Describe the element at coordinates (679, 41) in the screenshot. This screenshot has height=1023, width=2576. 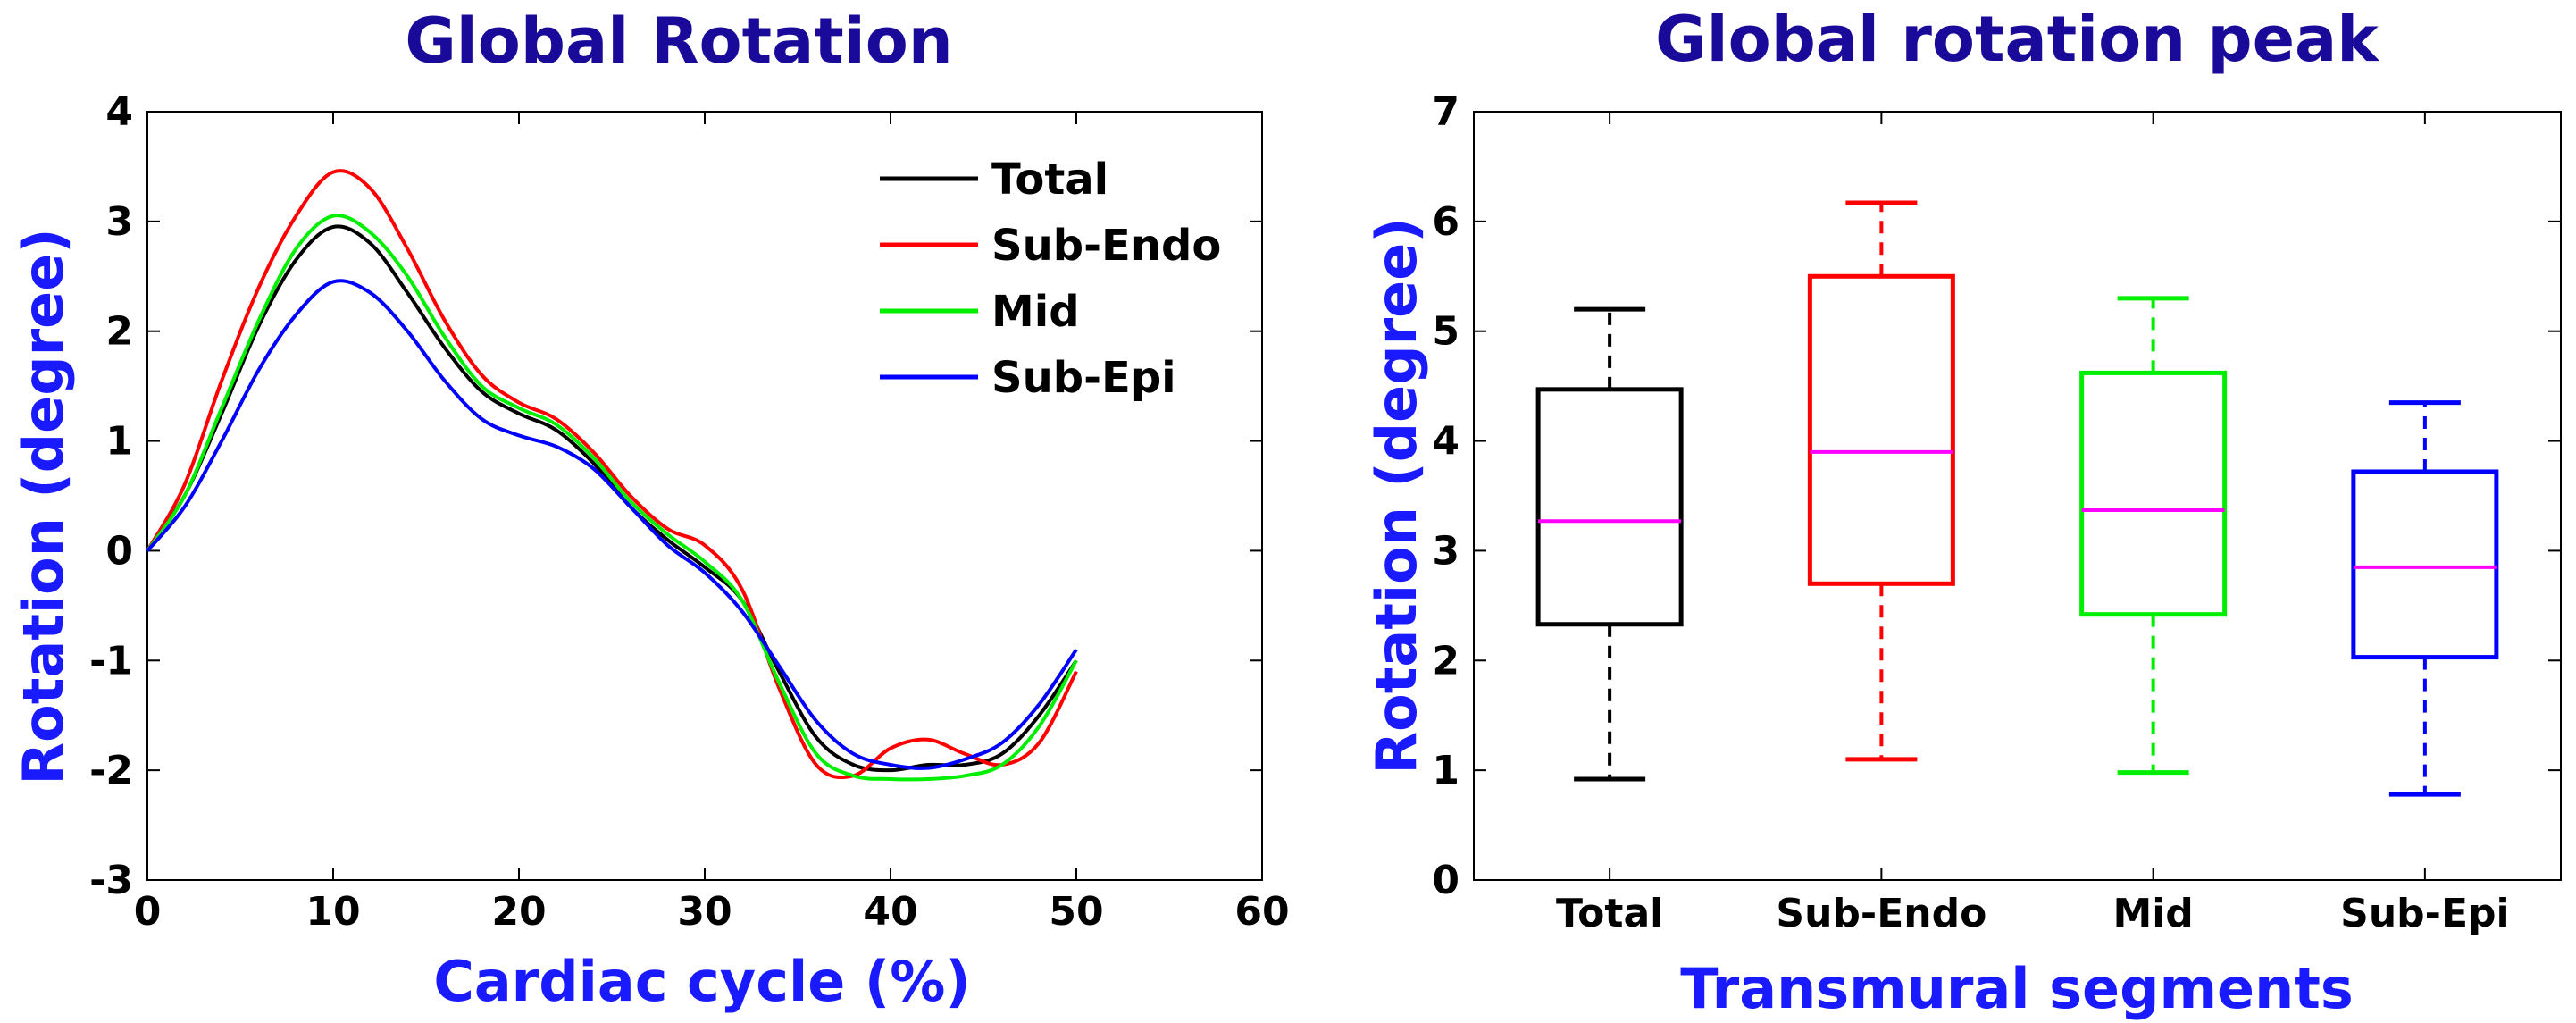
I see `line-chart-title: Global Rotation` at that location.